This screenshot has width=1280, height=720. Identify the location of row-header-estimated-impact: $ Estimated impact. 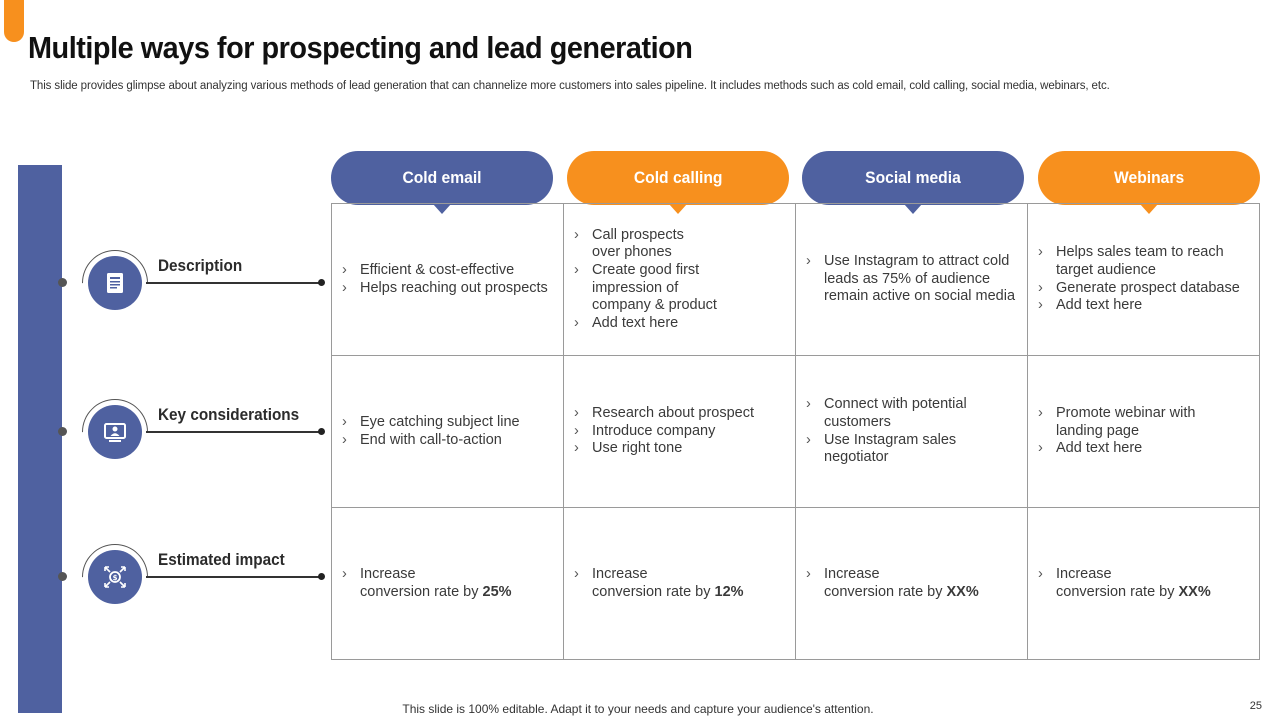
(193, 577).